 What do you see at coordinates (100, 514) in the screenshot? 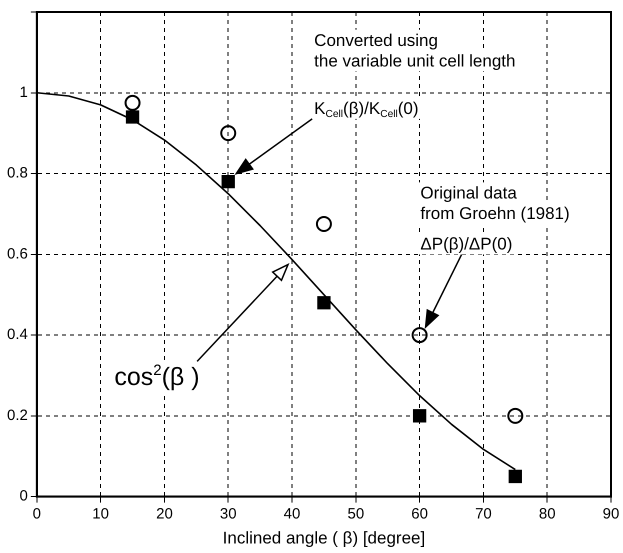
I see `x-tick-label: 10` at bounding box center [100, 514].